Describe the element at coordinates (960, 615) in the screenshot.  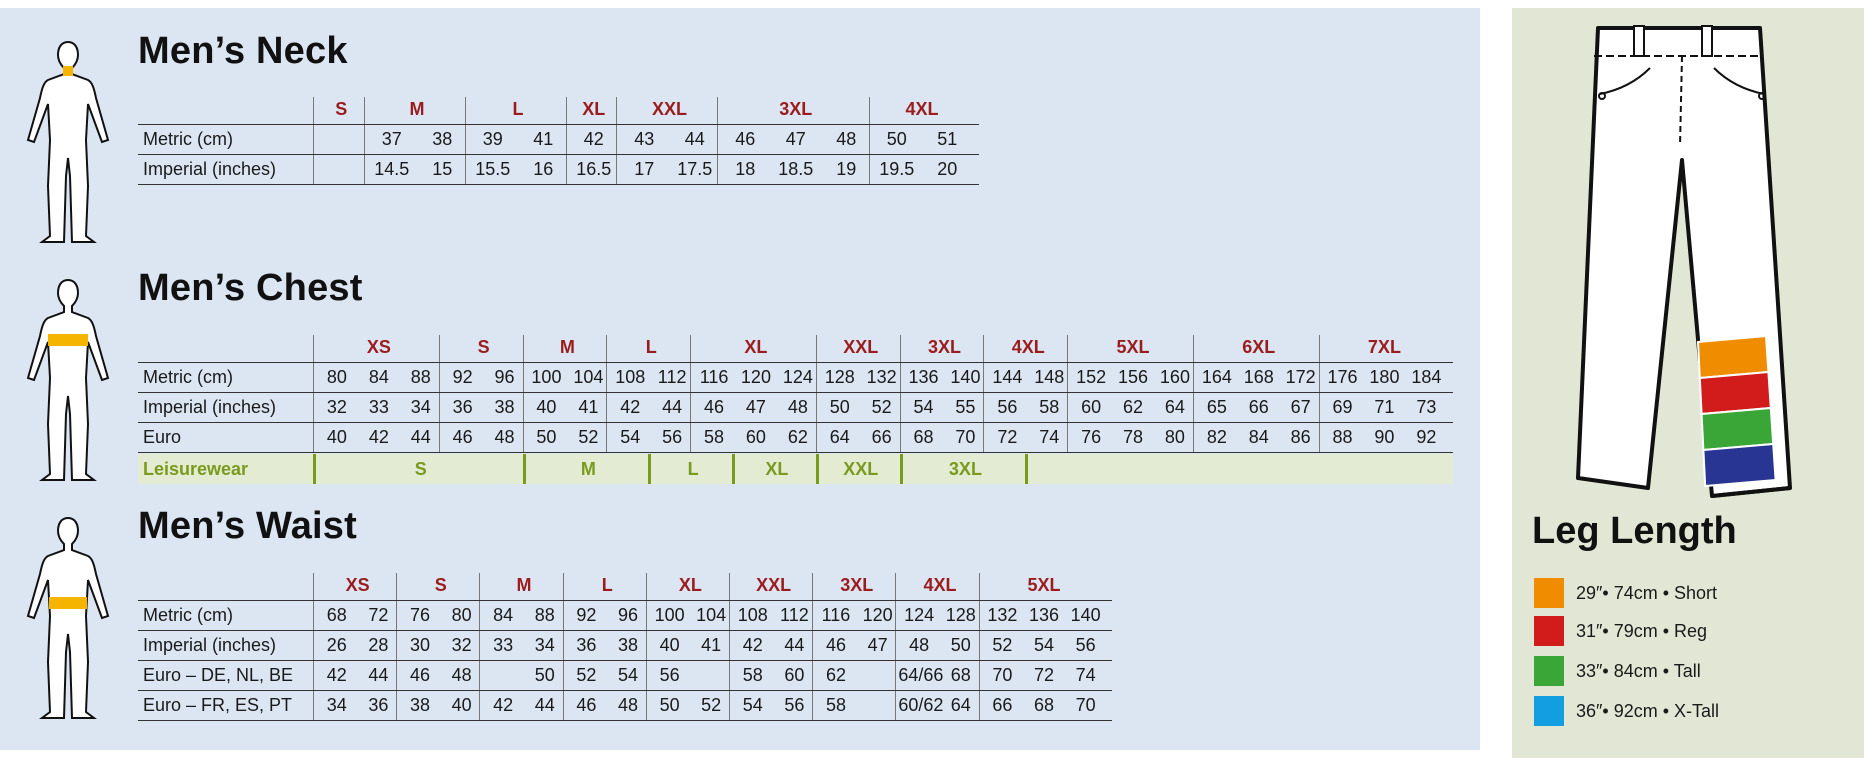
I see `waist-cell: 128` at that location.